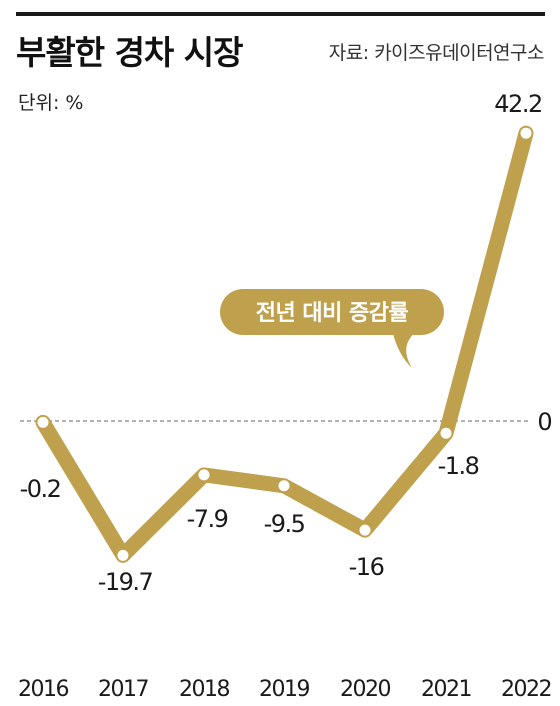 This screenshot has width=560, height=706. What do you see at coordinates (43, 422) in the screenshot?
I see `point-2016` at bounding box center [43, 422].